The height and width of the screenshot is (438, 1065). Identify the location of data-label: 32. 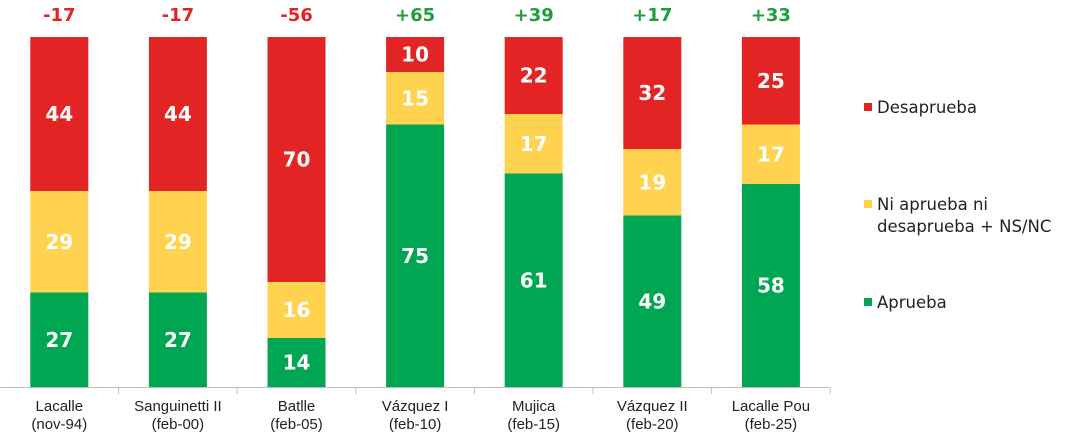
(652, 93).